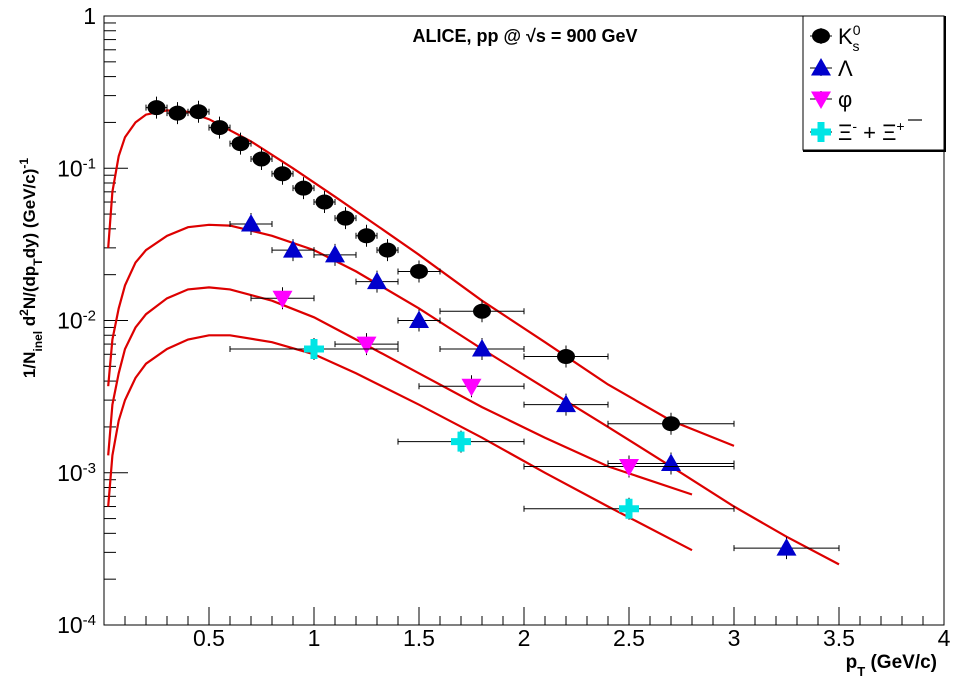 The height and width of the screenshot is (684, 953). I want to click on y-tick-labels: 10⁻⁴ 10⁻³ 10⁻² 10⁻¹ 1, so click(76, 320).